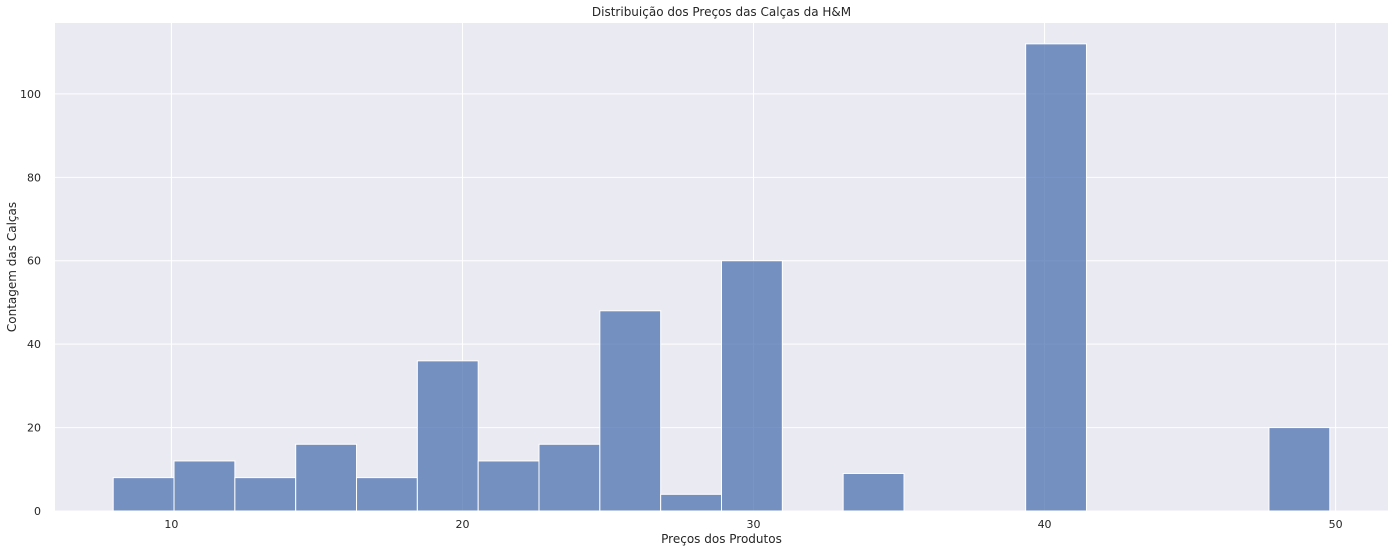 Image resolution: width=1395 pixels, height=551 pixels. I want to click on y-tick-label: 60, so click(34, 261).